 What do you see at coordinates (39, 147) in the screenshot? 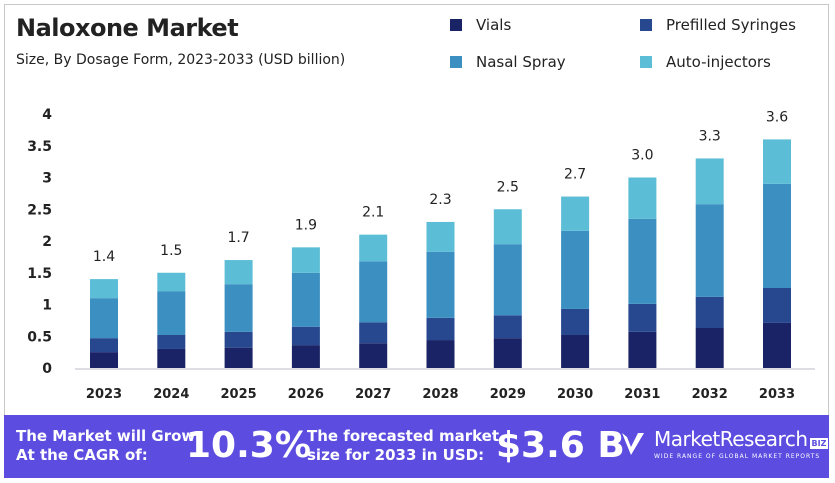
I see `y-tick-label: 3.5` at bounding box center [39, 147].